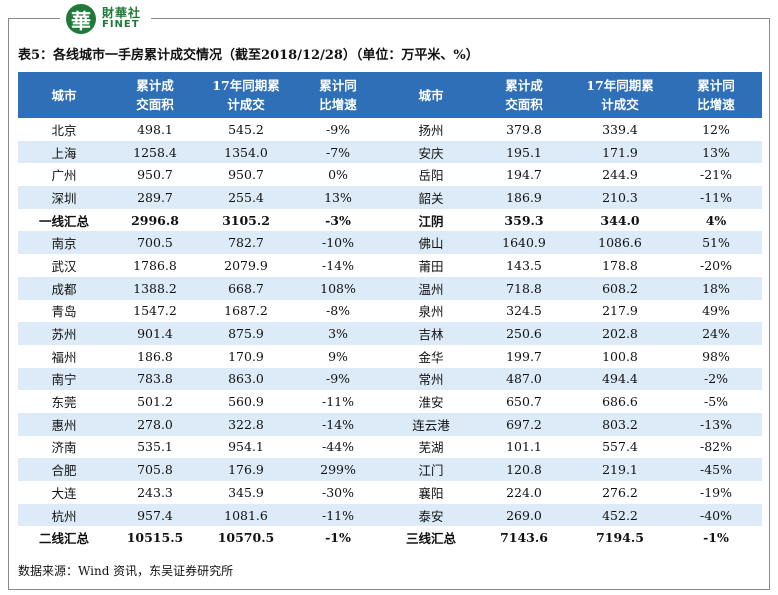 This screenshot has height=595, width=778. What do you see at coordinates (390, 288) in the screenshot?
I see `table-row: 成都 1388.2 668.7 108% 温州 718.8 608.2 18%` at bounding box center [390, 288].